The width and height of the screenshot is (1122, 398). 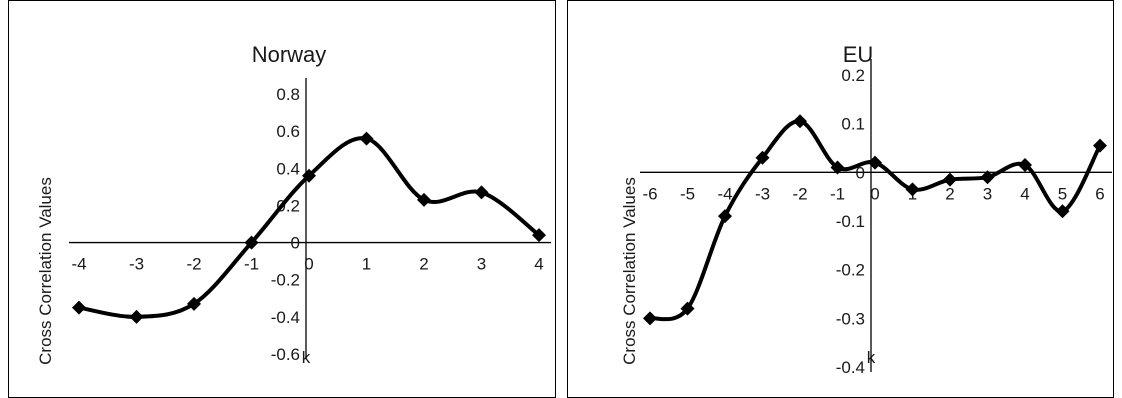 I want to click on y-tick-label: 0.6, so click(x=288, y=131).